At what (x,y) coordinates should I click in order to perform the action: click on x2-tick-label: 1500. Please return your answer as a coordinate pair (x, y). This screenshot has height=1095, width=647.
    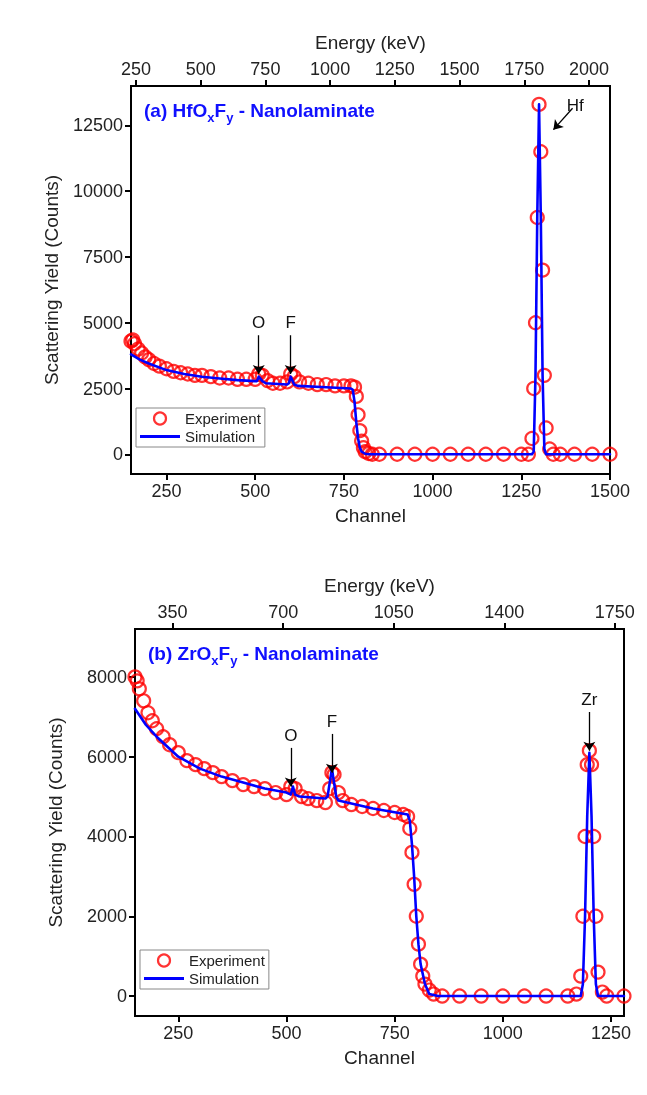
    Looking at the image, I should click on (459, 69).